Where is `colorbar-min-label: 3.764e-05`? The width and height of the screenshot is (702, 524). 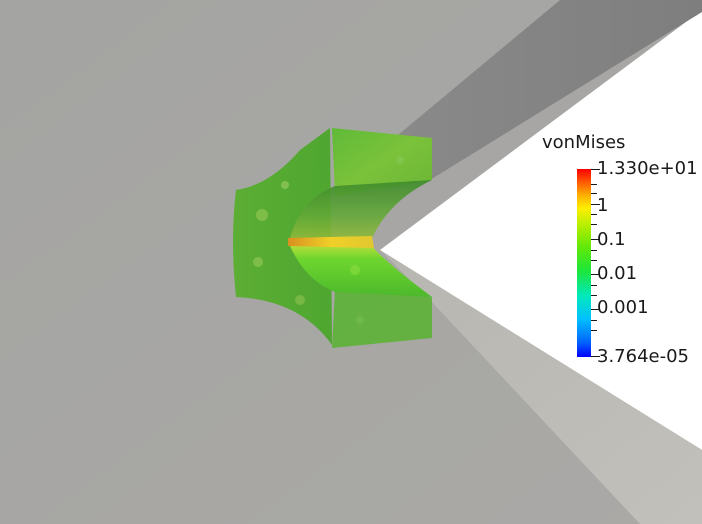 colorbar-min-label: 3.764e-05 is located at coordinates (643, 356).